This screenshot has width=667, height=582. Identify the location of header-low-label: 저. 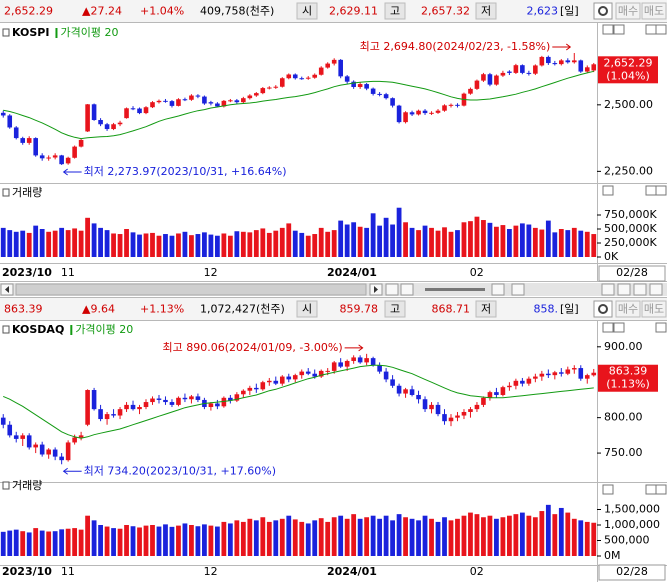
(486, 11).